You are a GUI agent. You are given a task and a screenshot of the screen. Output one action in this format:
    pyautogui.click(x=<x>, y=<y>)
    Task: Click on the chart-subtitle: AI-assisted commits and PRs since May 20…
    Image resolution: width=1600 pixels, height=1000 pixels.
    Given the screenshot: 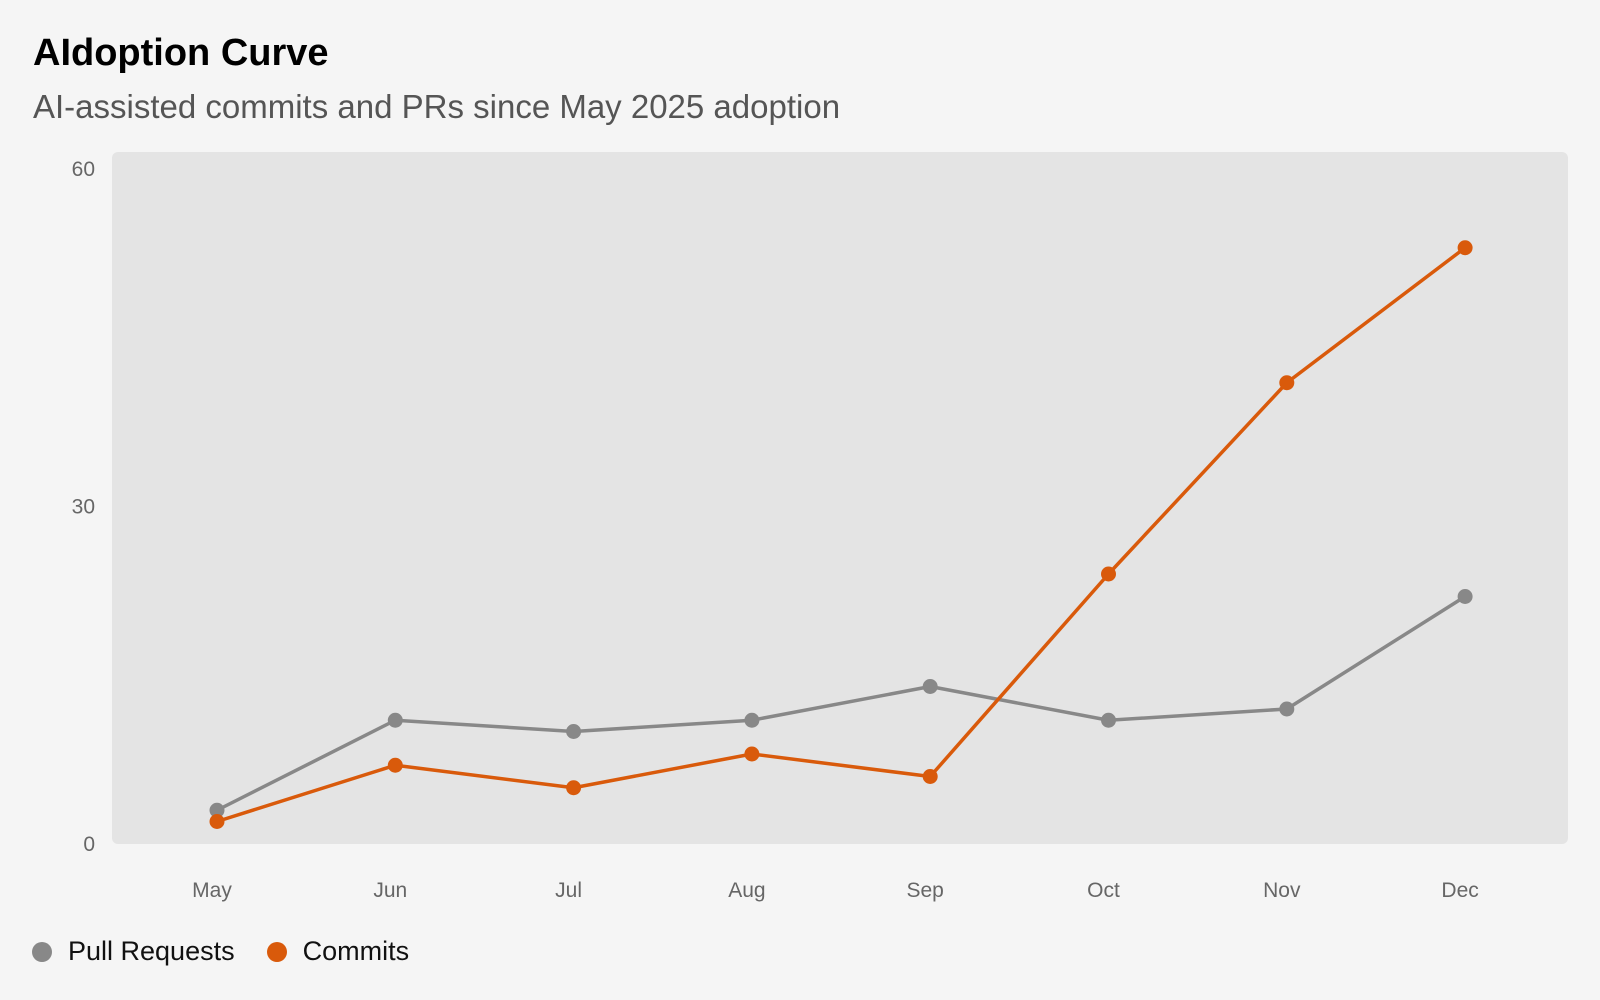 What is the action you would take?
    pyautogui.click(x=437, y=106)
    